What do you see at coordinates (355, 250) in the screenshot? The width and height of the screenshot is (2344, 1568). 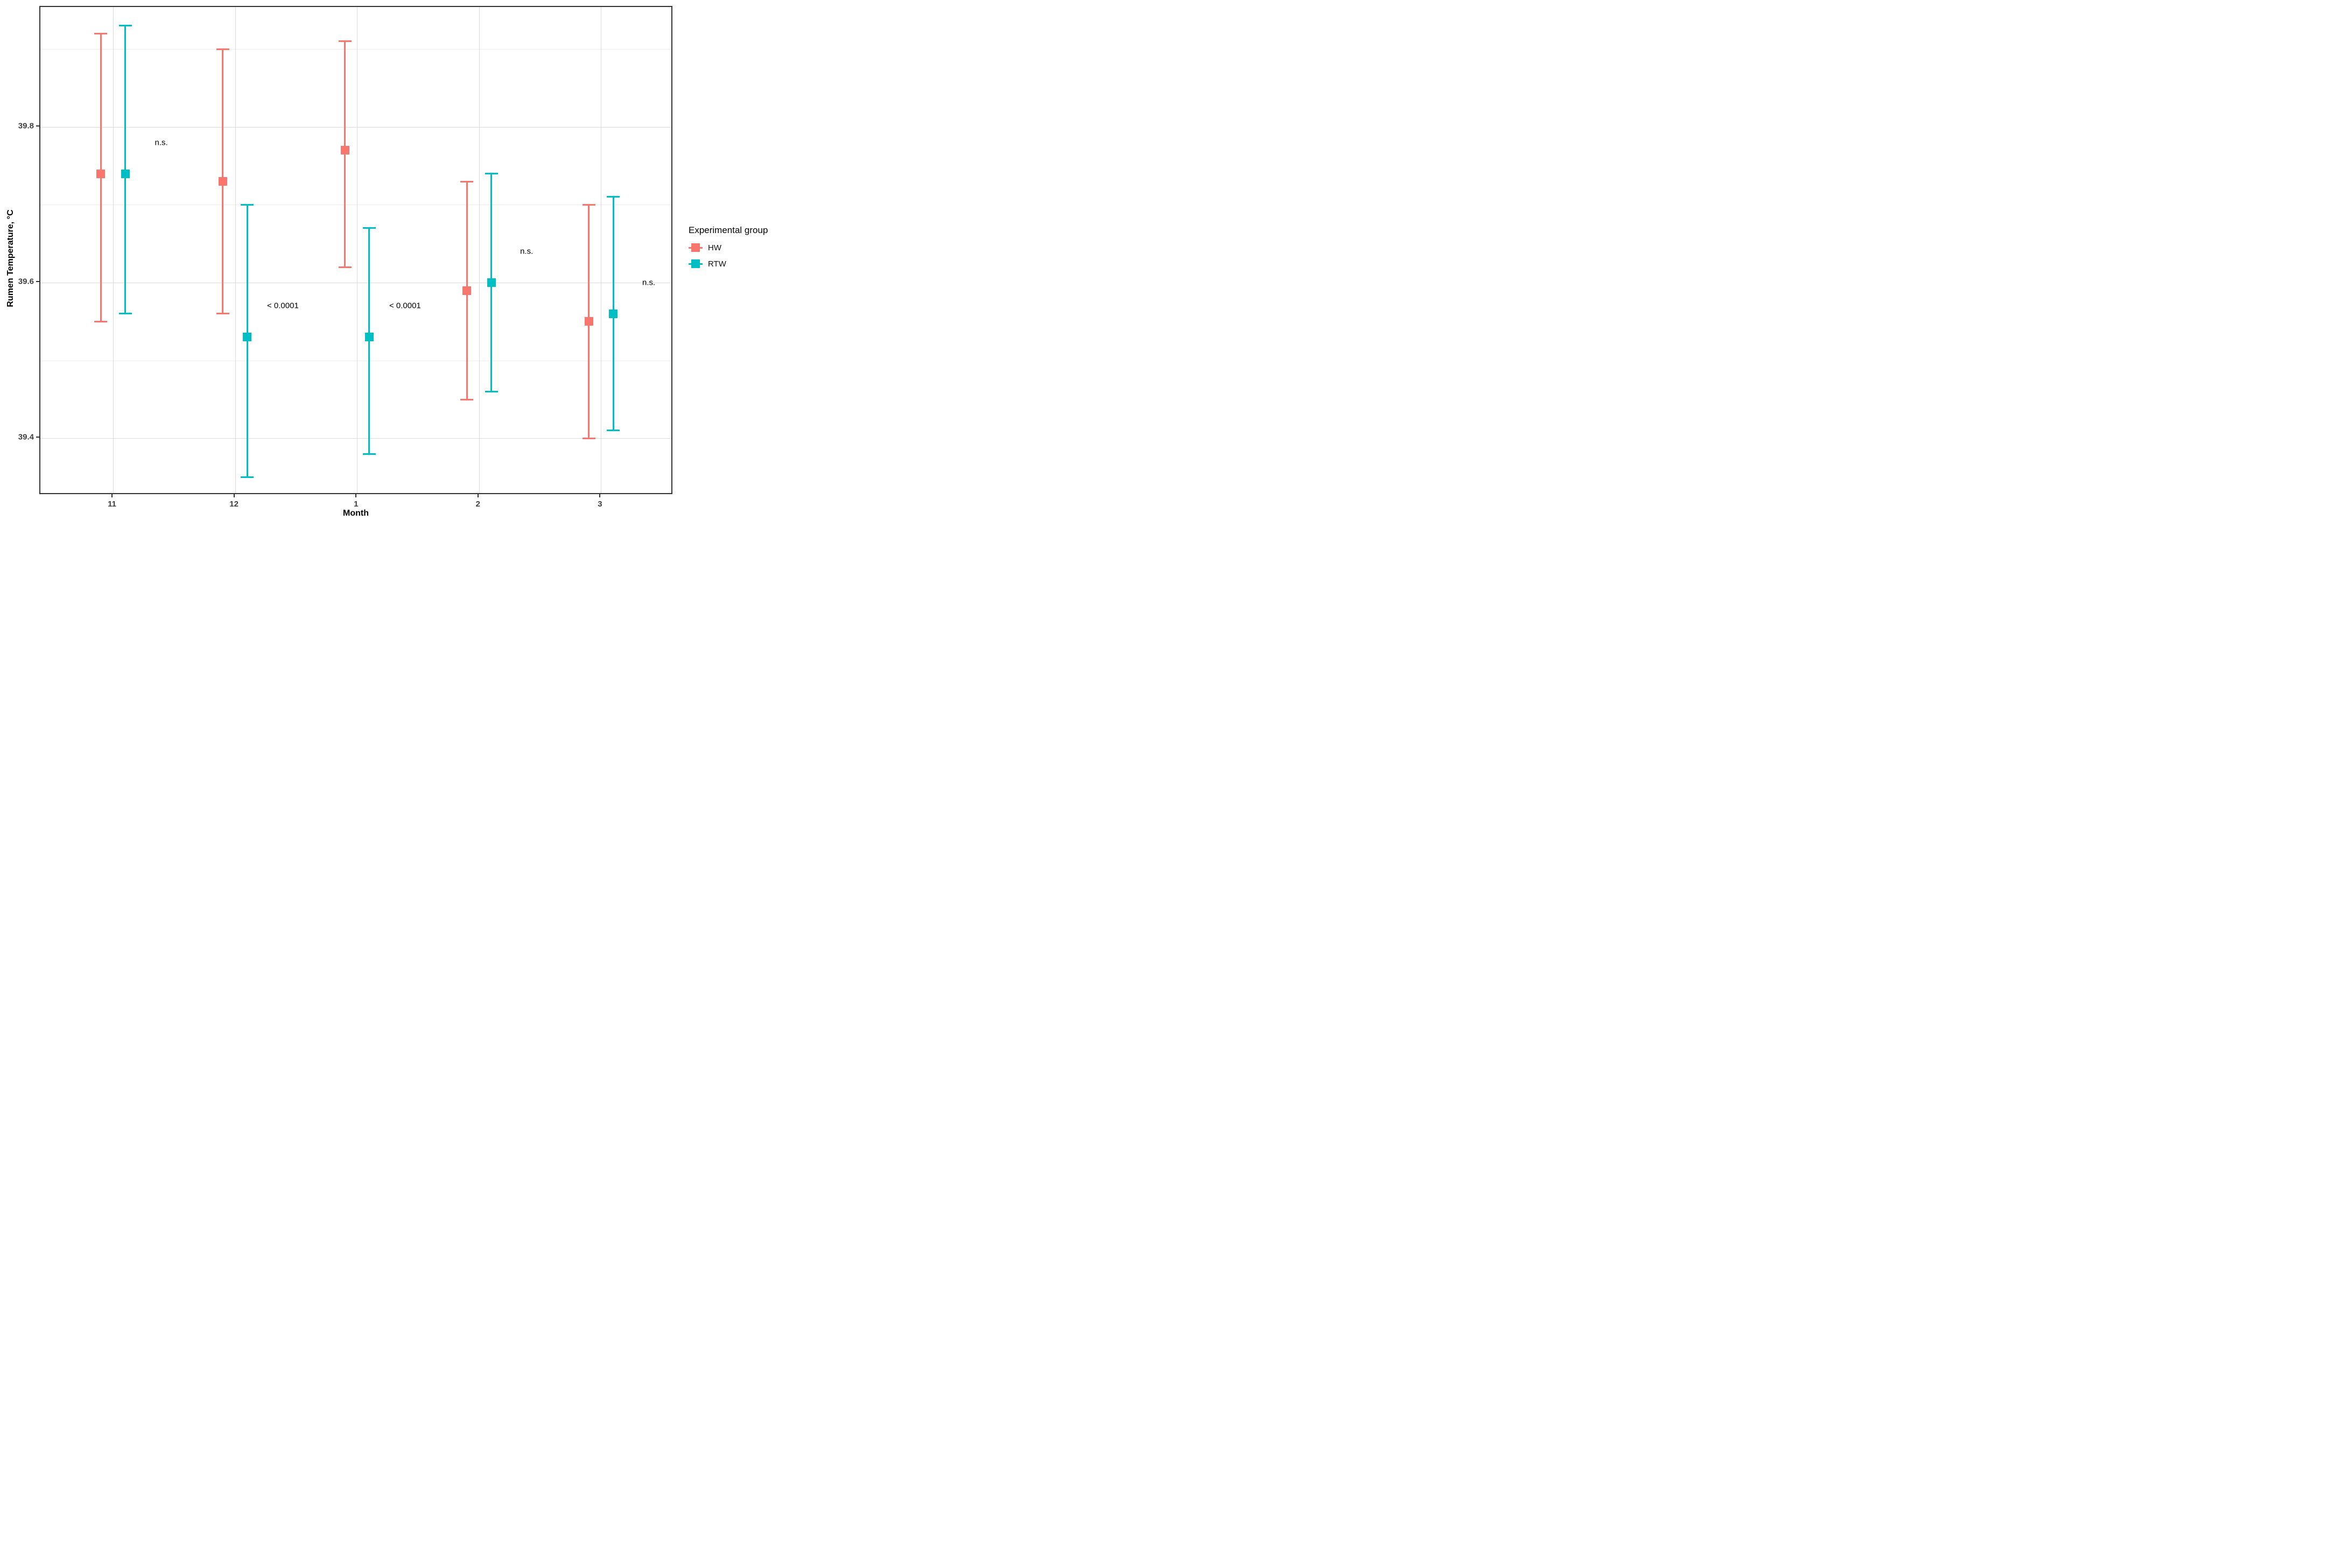 I see `plot-panel: n.s. < 0.0001 < 0.0001 n.s. n.s.` at bounding box center [355, 250].